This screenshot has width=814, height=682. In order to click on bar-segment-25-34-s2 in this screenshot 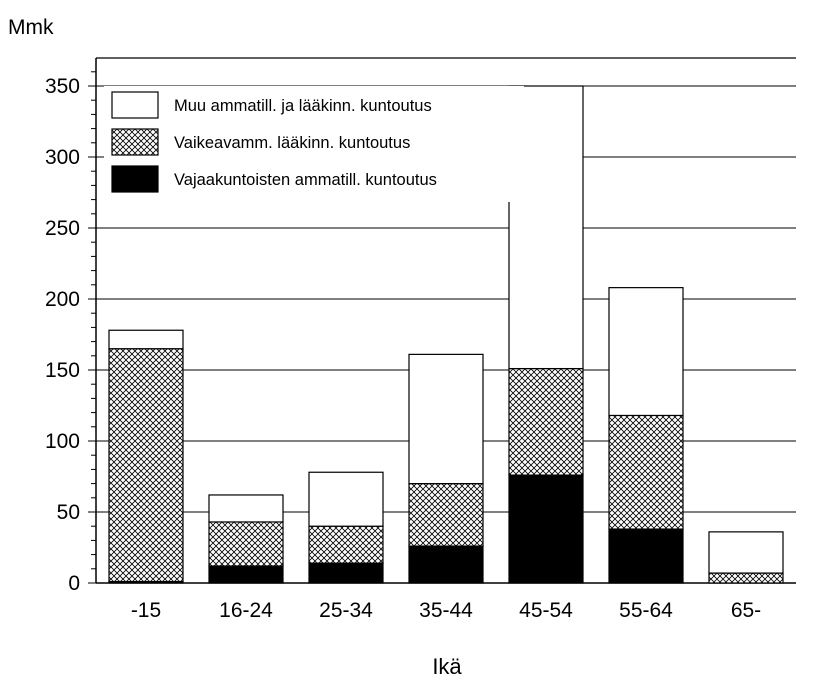, I will do `click(346, 499)`.